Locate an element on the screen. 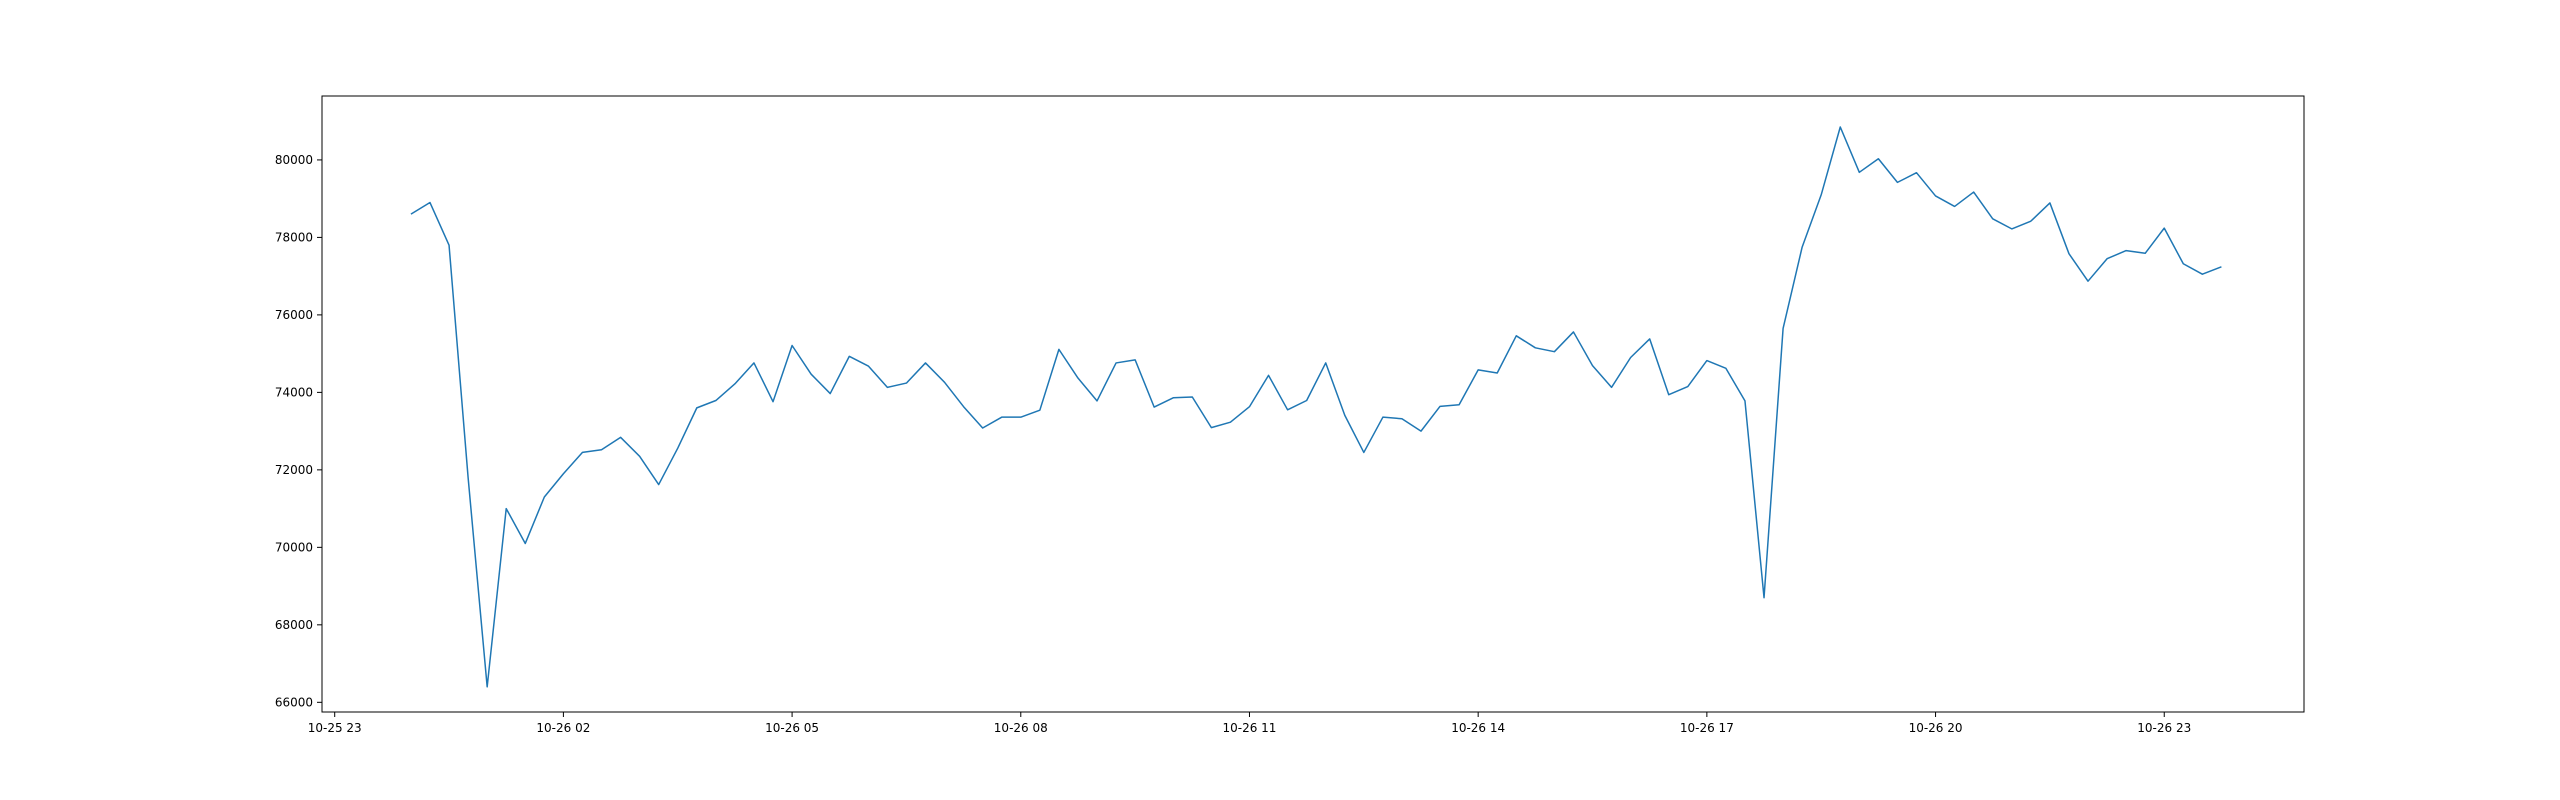 The height and width of the screenshot is (800, 2560). y-tick-label: 66000 is located at coordinates (294, 702).